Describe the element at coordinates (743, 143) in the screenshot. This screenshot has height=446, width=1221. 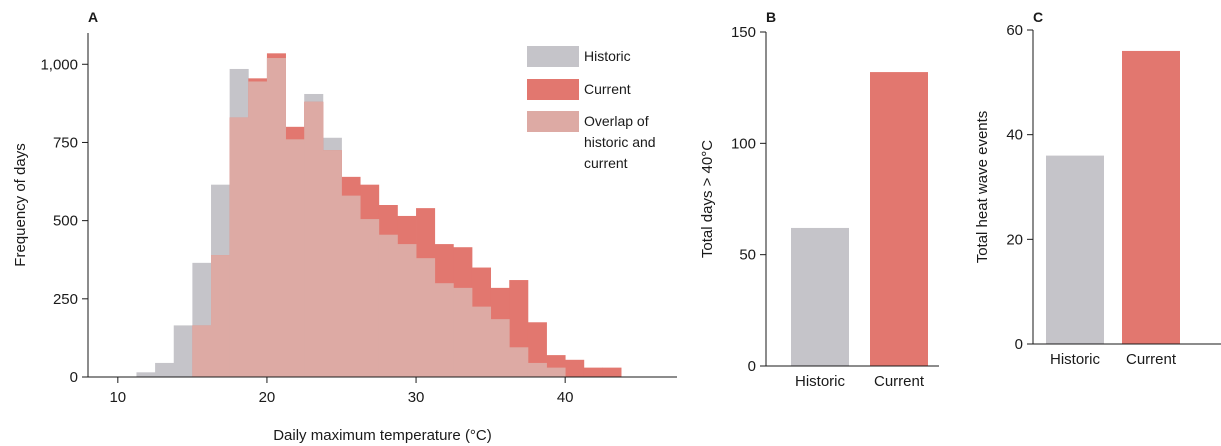
I see `y-tick-label: 100` at that location.